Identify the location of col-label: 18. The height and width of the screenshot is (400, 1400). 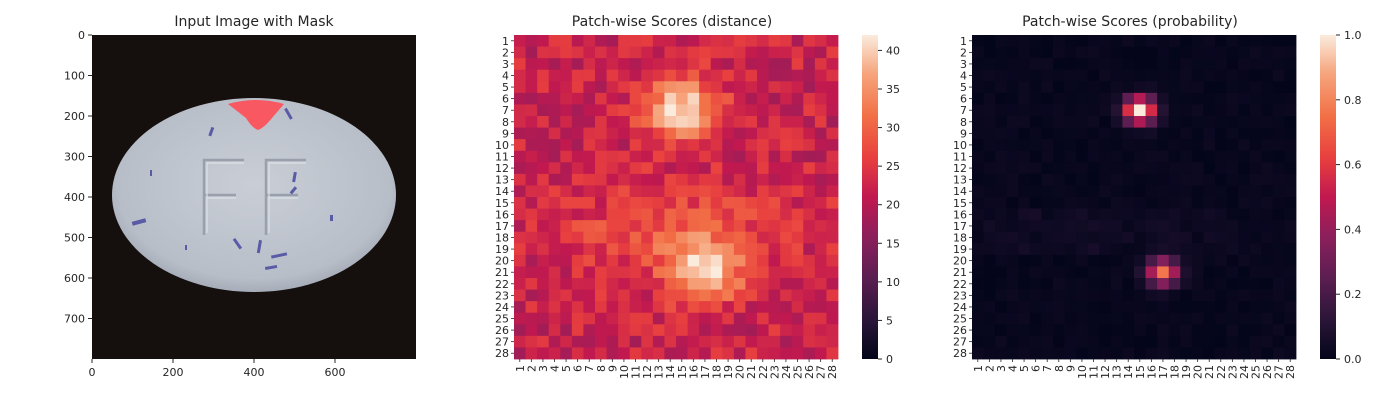
(1175, 372).